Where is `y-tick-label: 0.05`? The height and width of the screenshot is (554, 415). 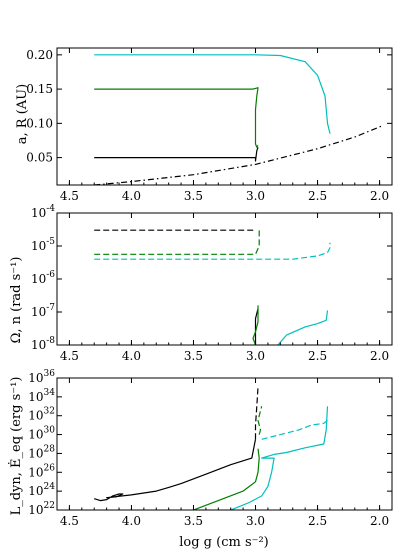 y-tick-label: 0.05 is located at coordinates (39, 158).